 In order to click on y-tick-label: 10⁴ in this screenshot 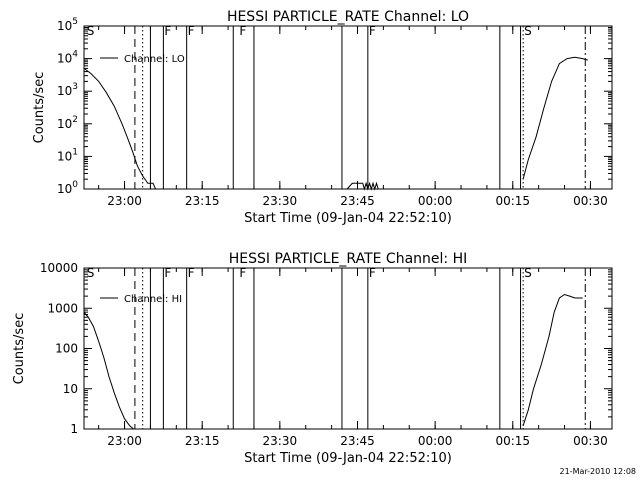, I will do `click(67, 58)`.